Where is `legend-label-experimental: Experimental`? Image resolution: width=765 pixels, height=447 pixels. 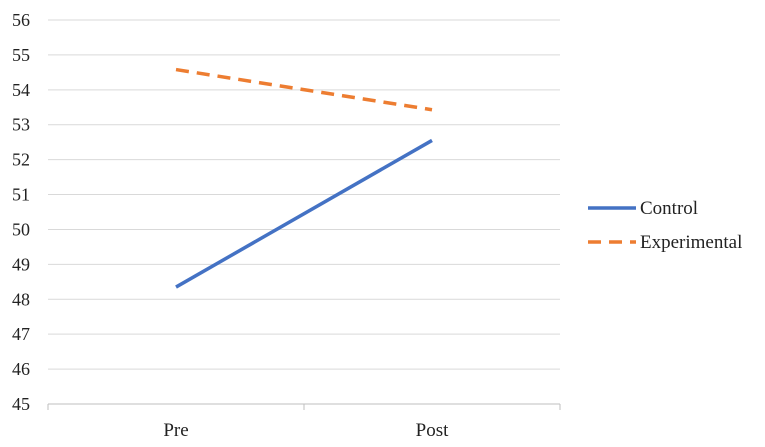 legend-label-experimental: Experimental is located at coordinates (691, 242).